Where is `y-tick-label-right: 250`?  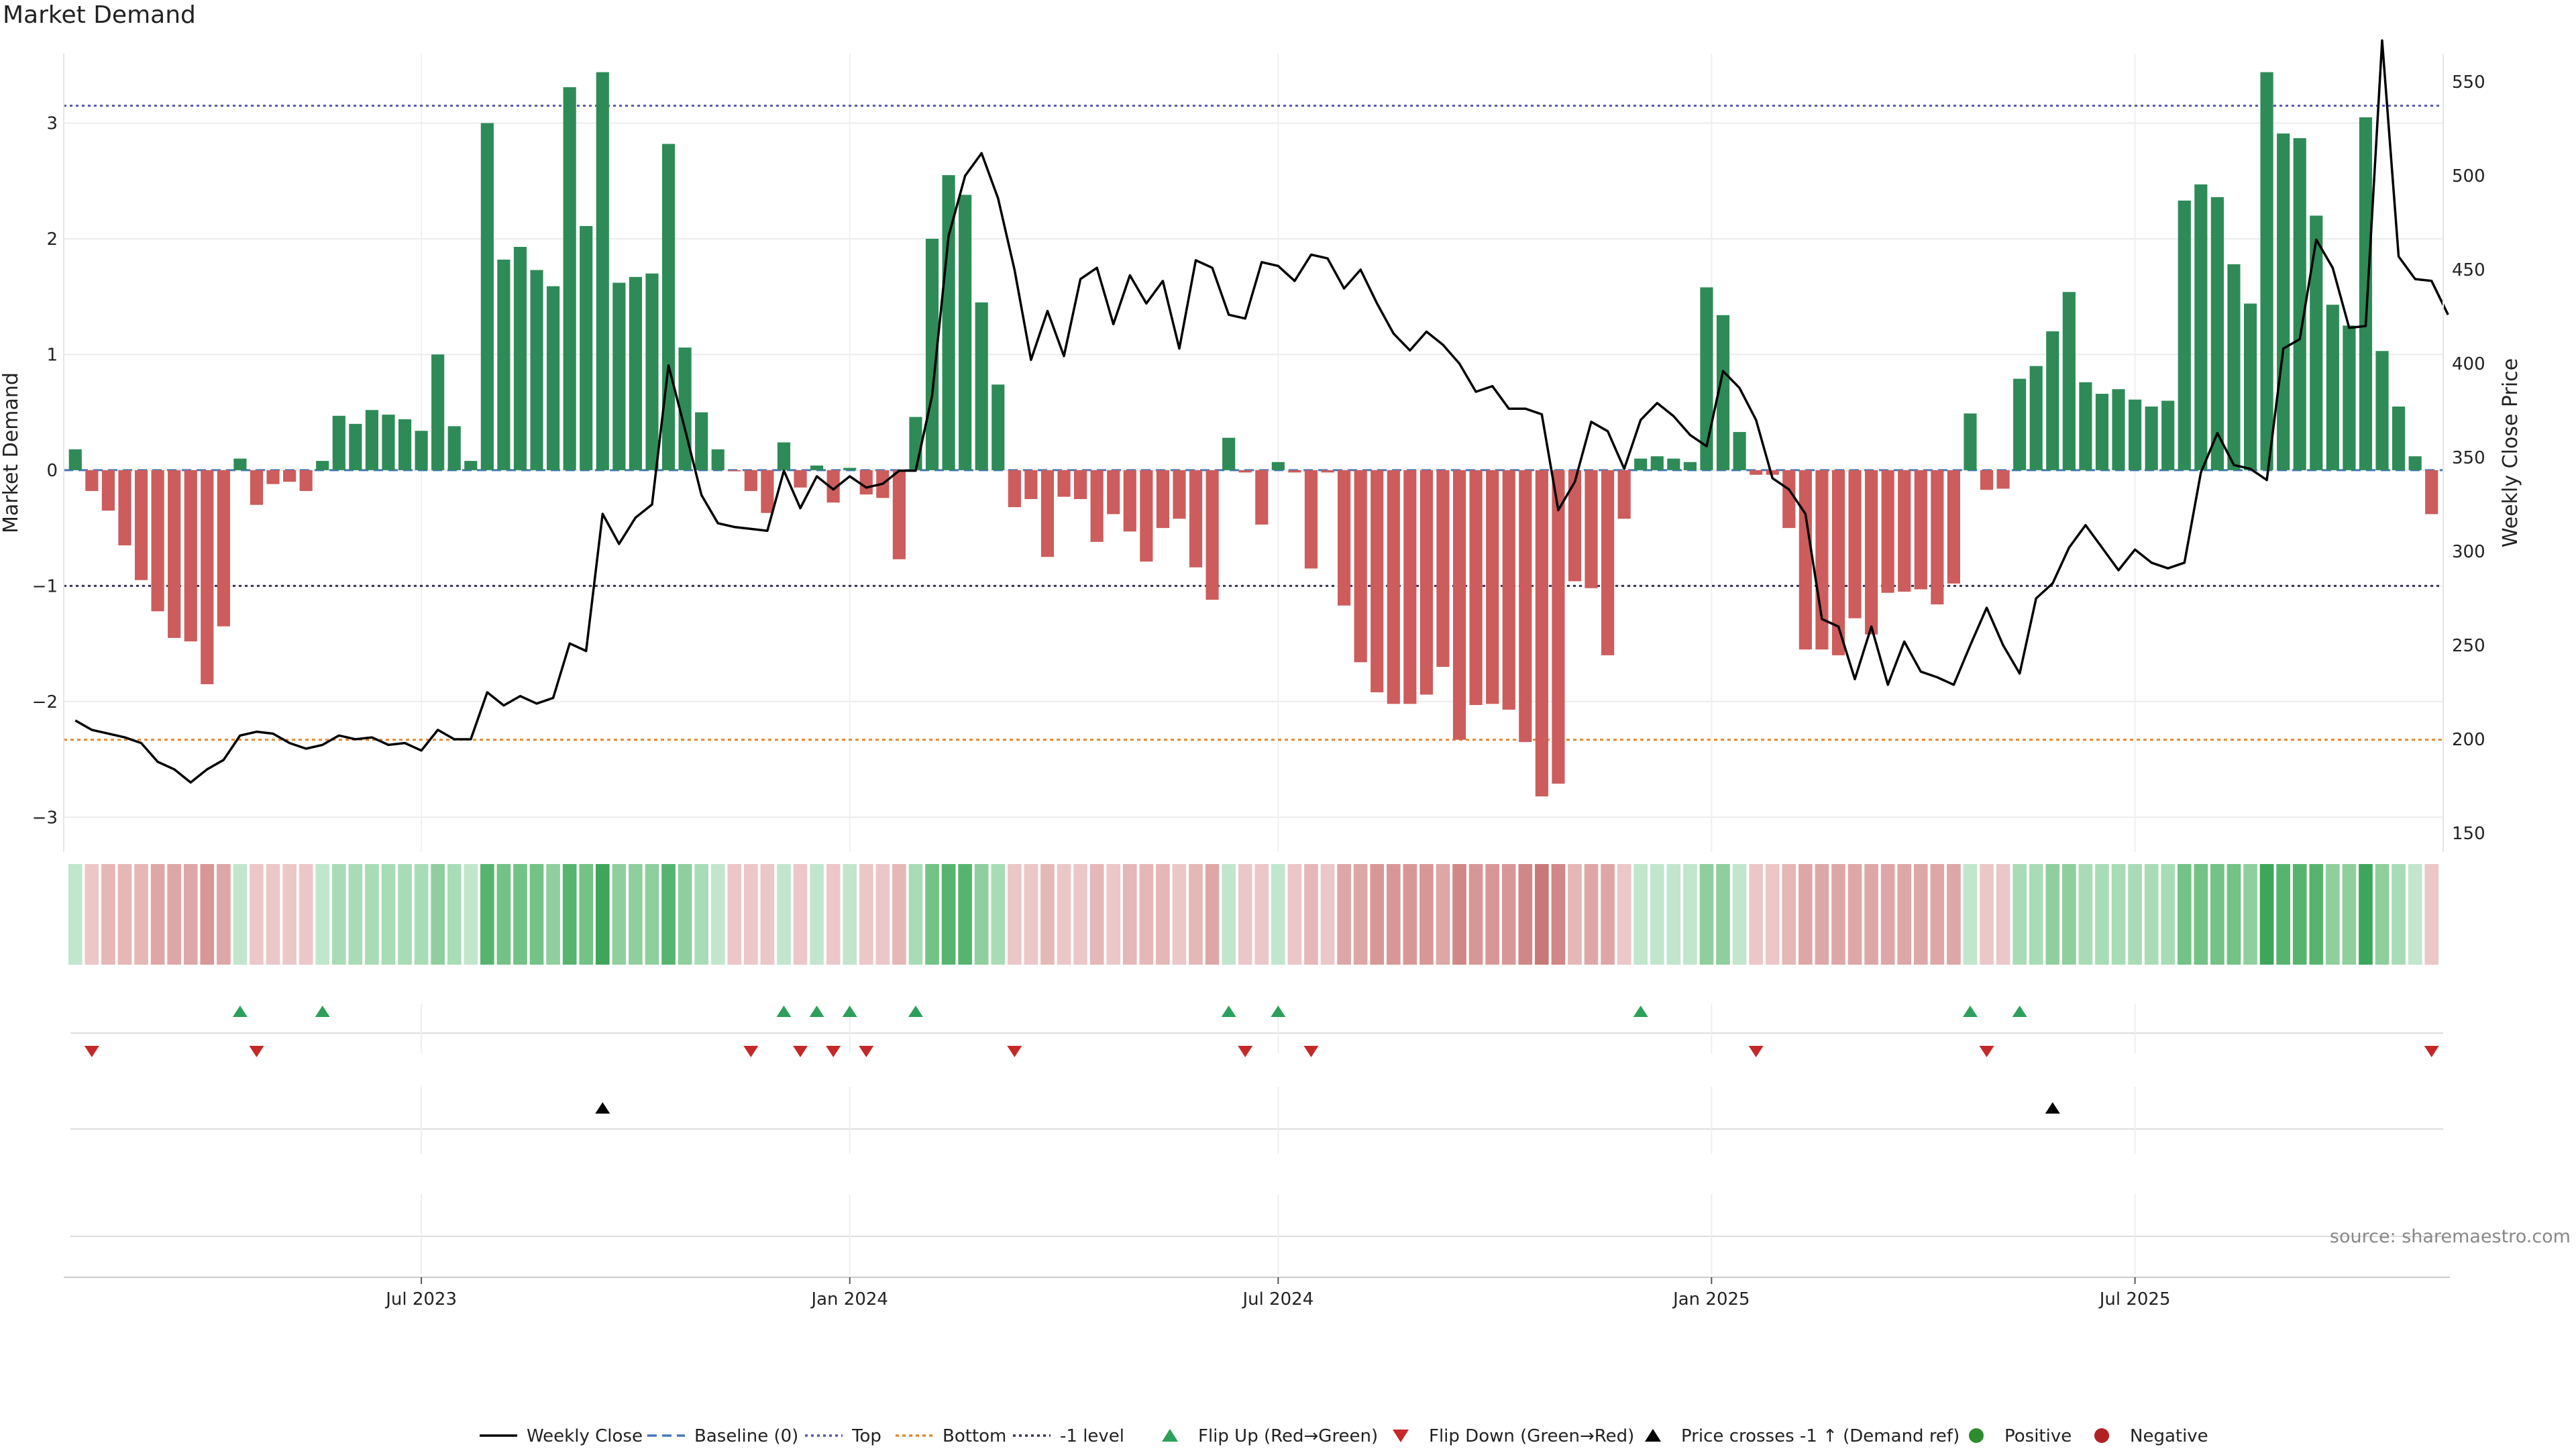 y-tick-label-right: 250 is located at coordinates (2468, 646).